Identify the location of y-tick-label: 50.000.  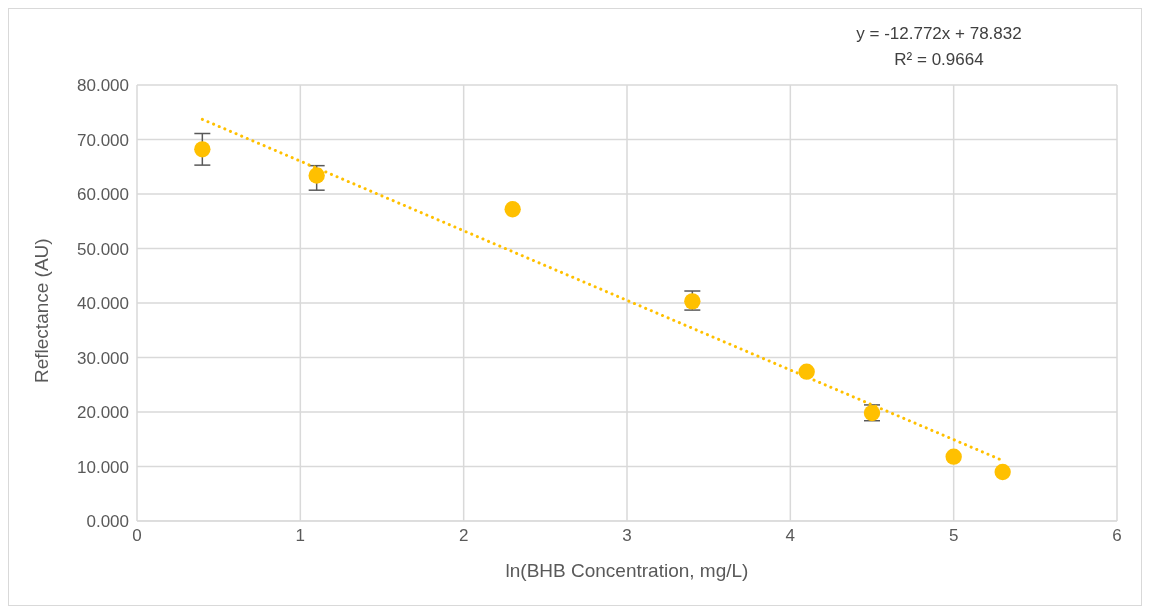
(103, 249).